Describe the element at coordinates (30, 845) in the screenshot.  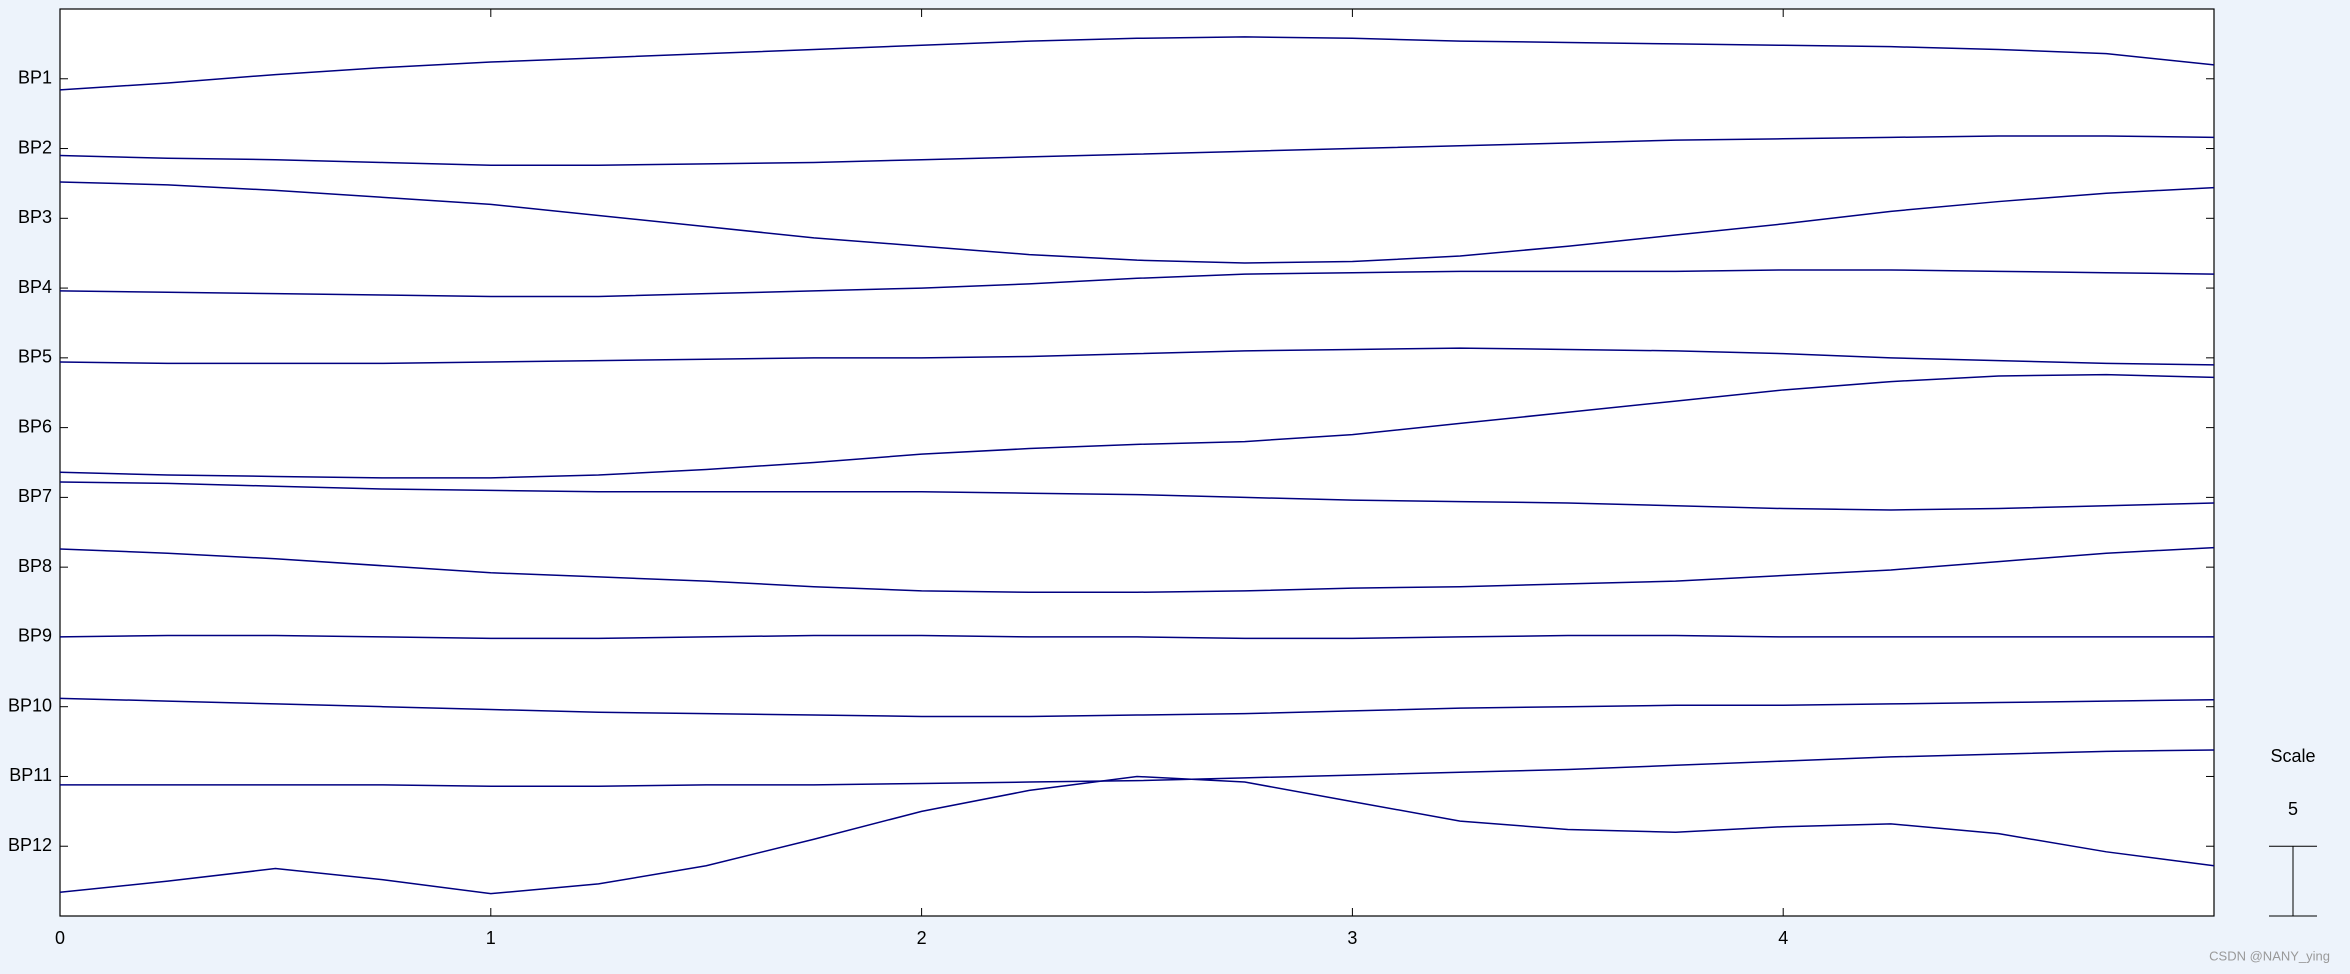
I see `y-tick-label: BP12` at that location.